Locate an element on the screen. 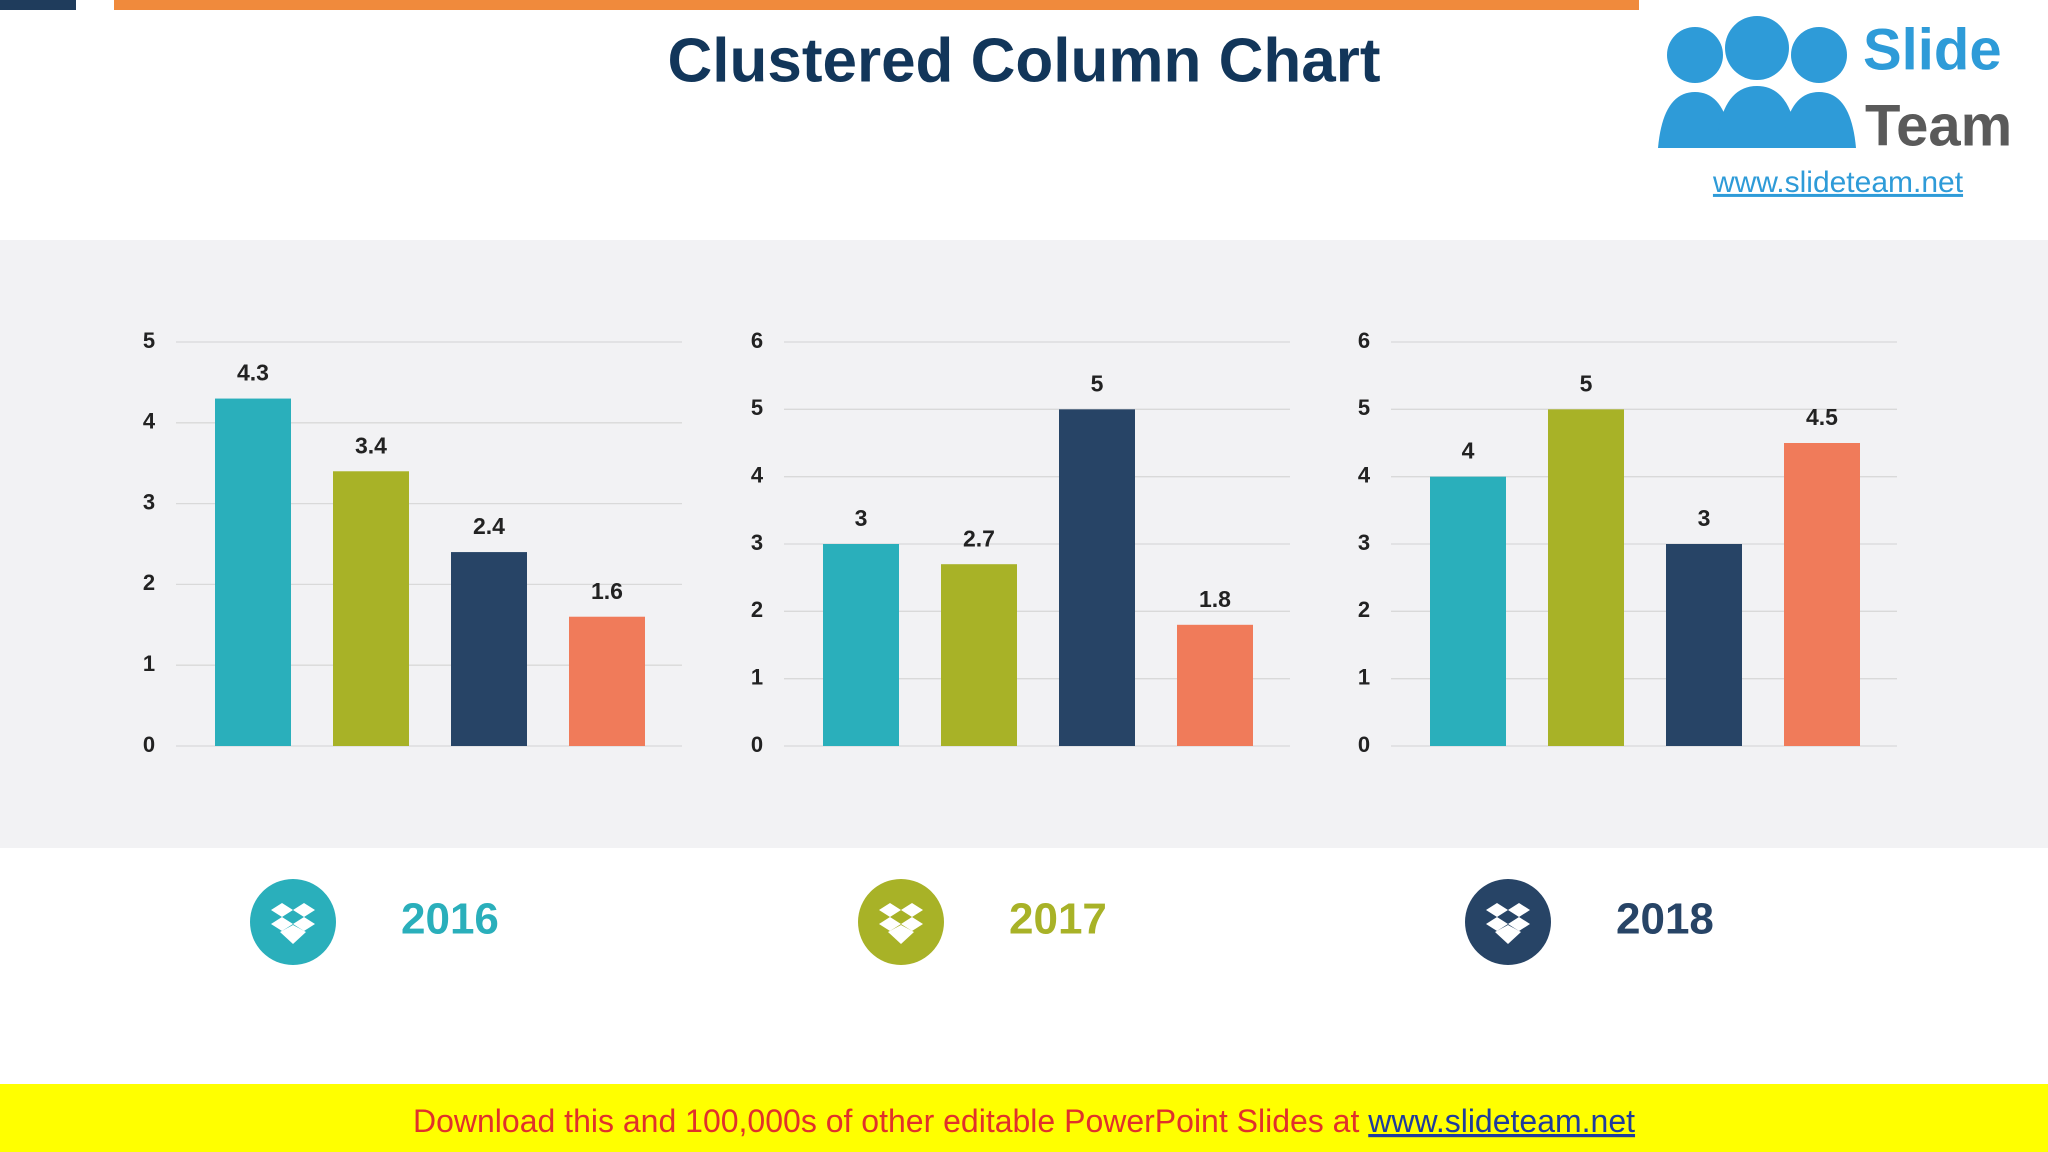 This screenshot has height=1152, width=2048. data-label: 2.4 is located at coordinates (489, 526).